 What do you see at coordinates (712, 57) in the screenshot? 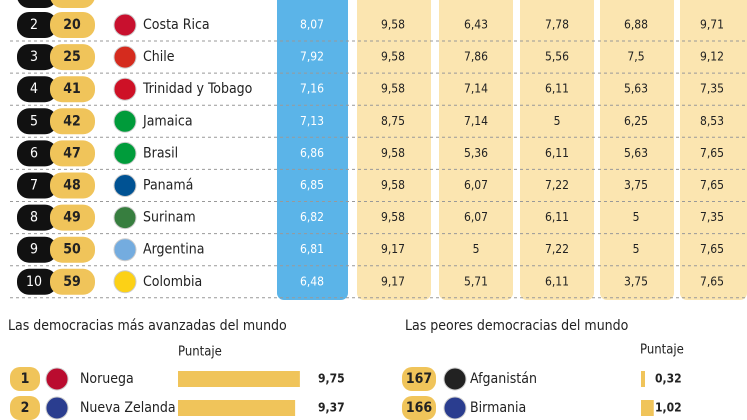
I see `score: 9,12` at bounding box center [712, 57].